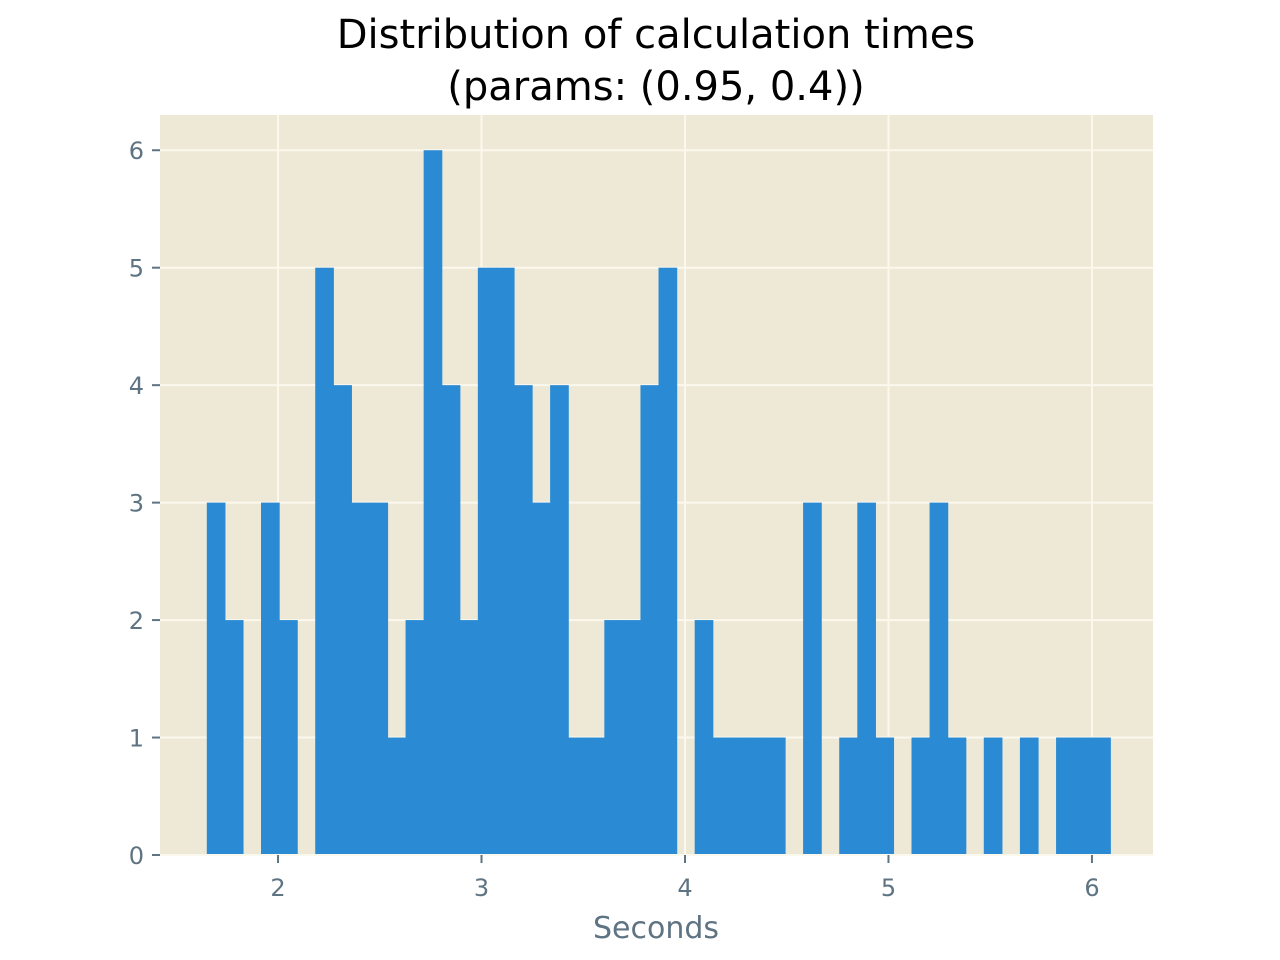 The width and height of the screenshot is (1280, 960). I want to click on x-tick-label: 5, so click(888, 888).